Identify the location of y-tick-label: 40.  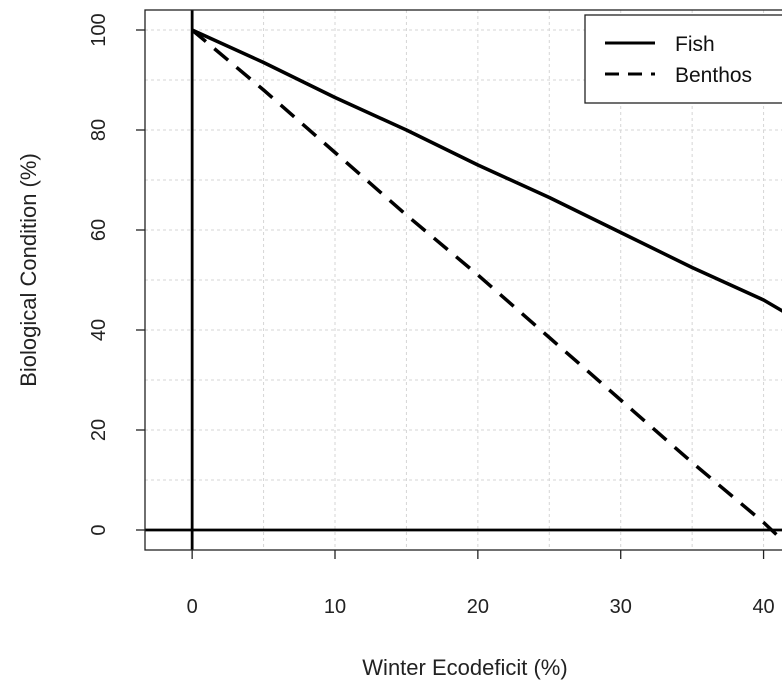
(99, 330).